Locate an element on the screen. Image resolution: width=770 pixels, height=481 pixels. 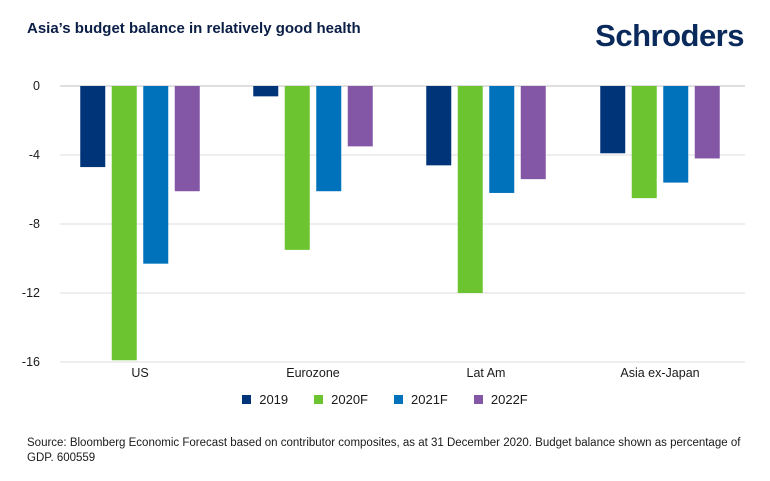
y-axis-ticks: 0 -4 -8 -12 -16 is located at coordinates (31, 224).